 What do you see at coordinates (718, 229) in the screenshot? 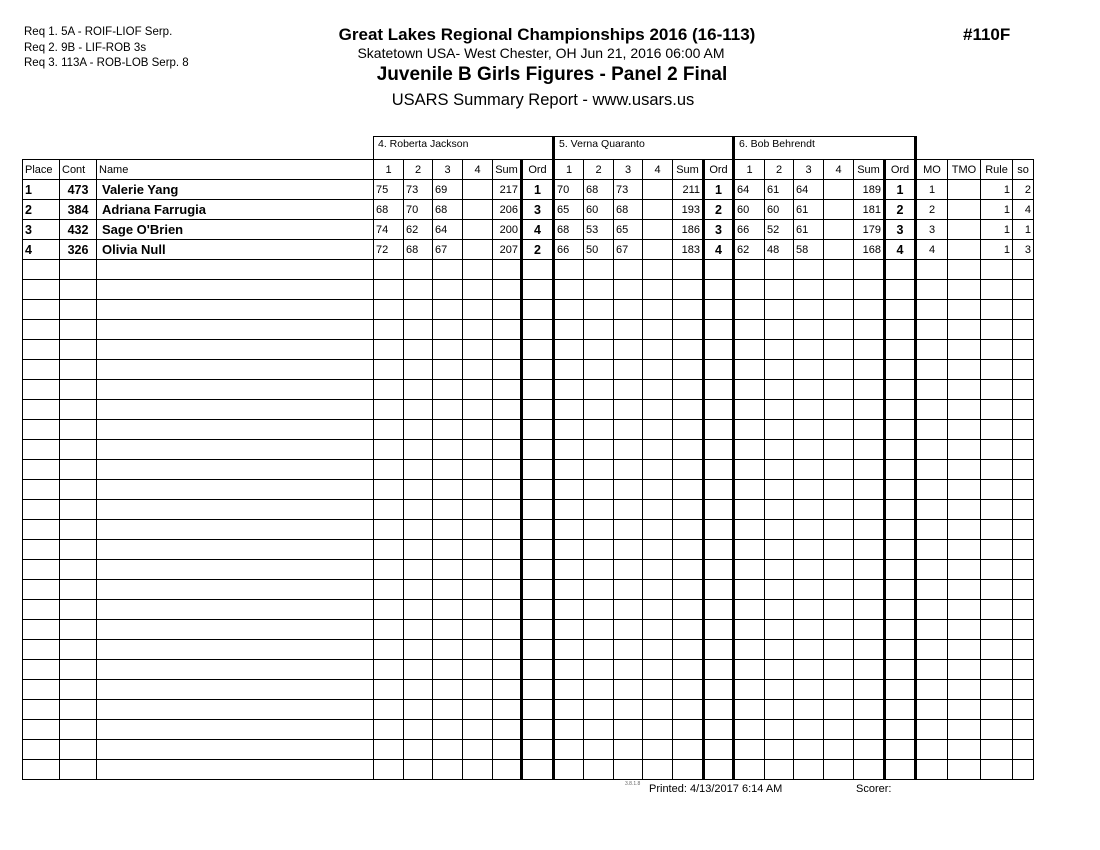
I see `ordinal-cell: 3` at bounding box center [718, 229].